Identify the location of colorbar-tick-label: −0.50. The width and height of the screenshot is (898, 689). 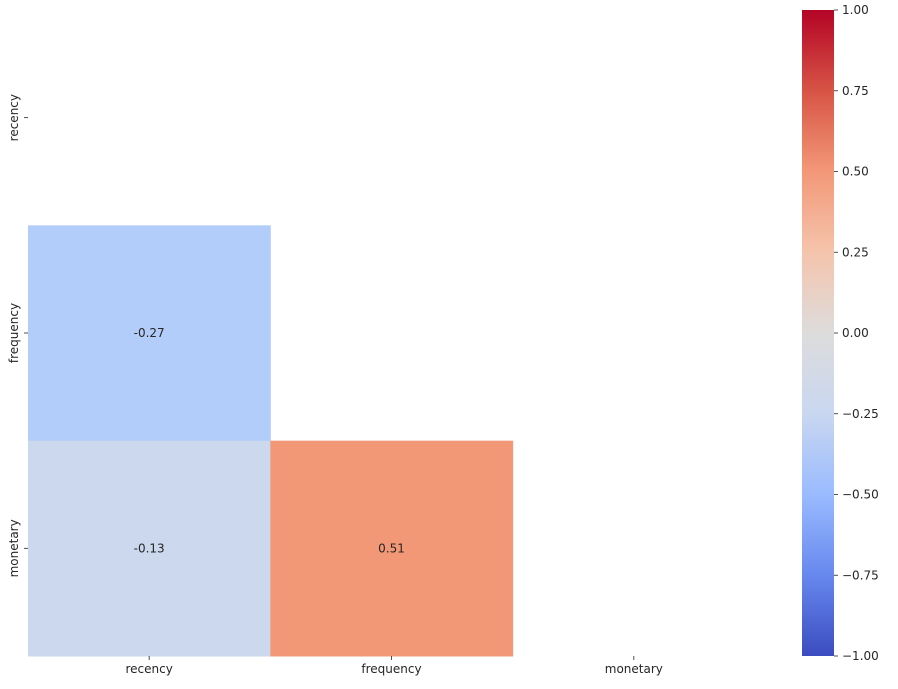
(860, 495).